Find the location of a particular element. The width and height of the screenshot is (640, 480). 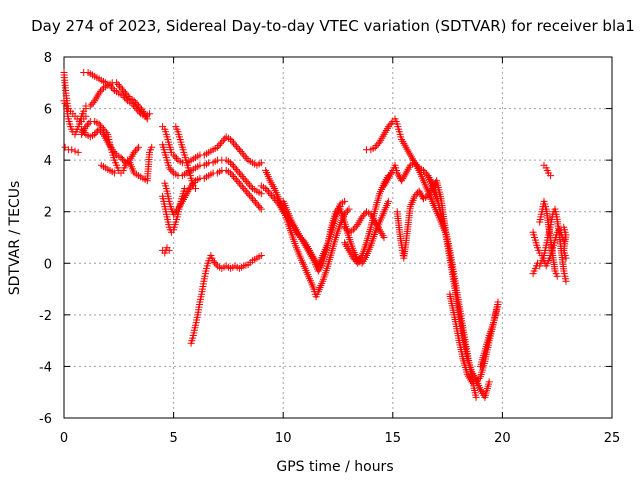

y-tick-label: 4 is located at coordinates (48, 161).